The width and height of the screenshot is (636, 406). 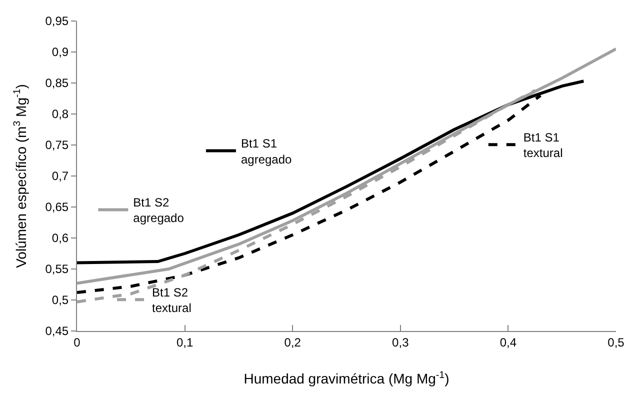 I want to click on x-tick-label: 0,4, so click(x=508, y=342).